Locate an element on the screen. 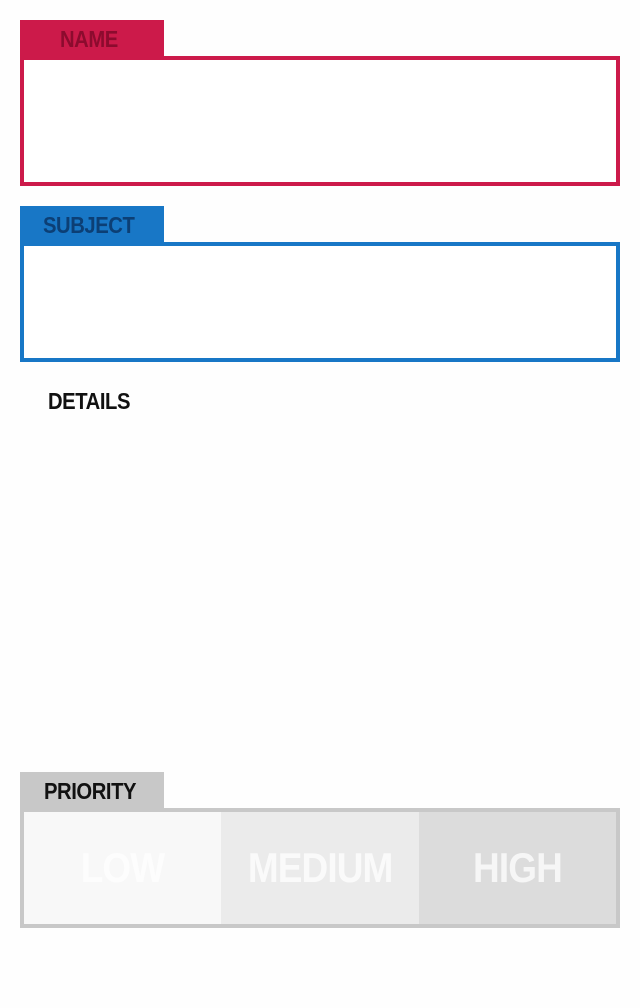 The width and height of the screenshot is (640, 1008). name-label: NAME is located at coordinates (89, 39).